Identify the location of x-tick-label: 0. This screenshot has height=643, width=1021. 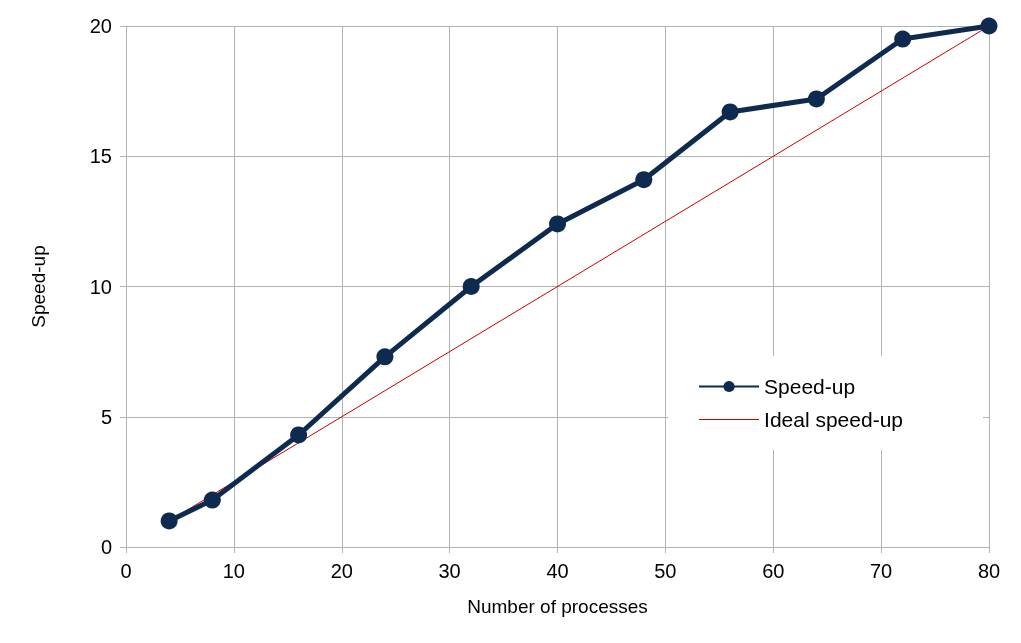
(126, 571).